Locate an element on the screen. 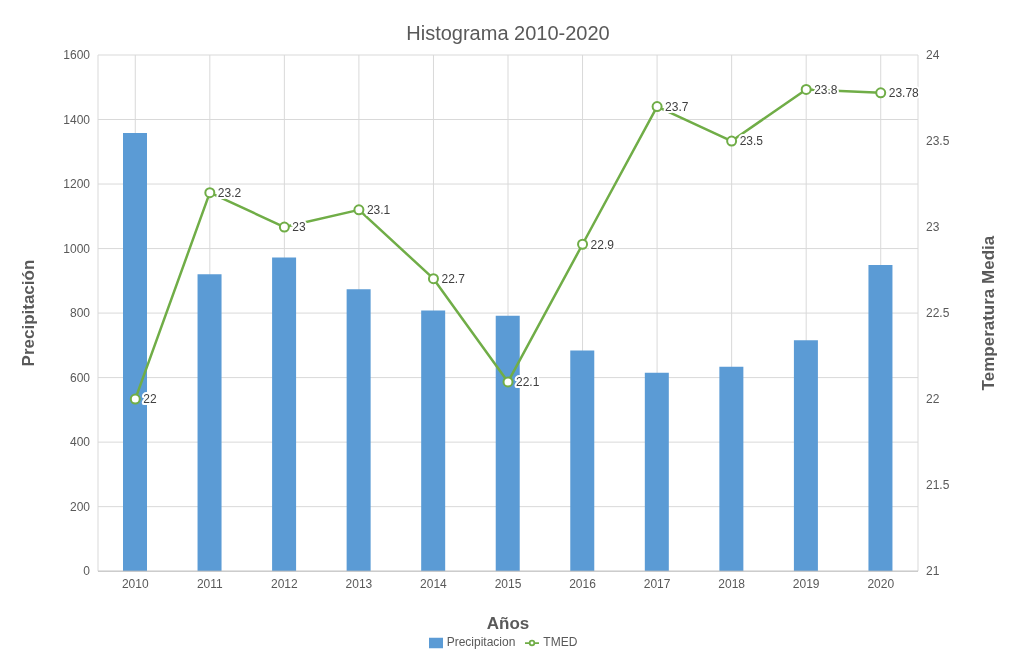 This screenshot has width=1016, height=670. x-tick-label: 2016 is located at coordinates (583, 583).